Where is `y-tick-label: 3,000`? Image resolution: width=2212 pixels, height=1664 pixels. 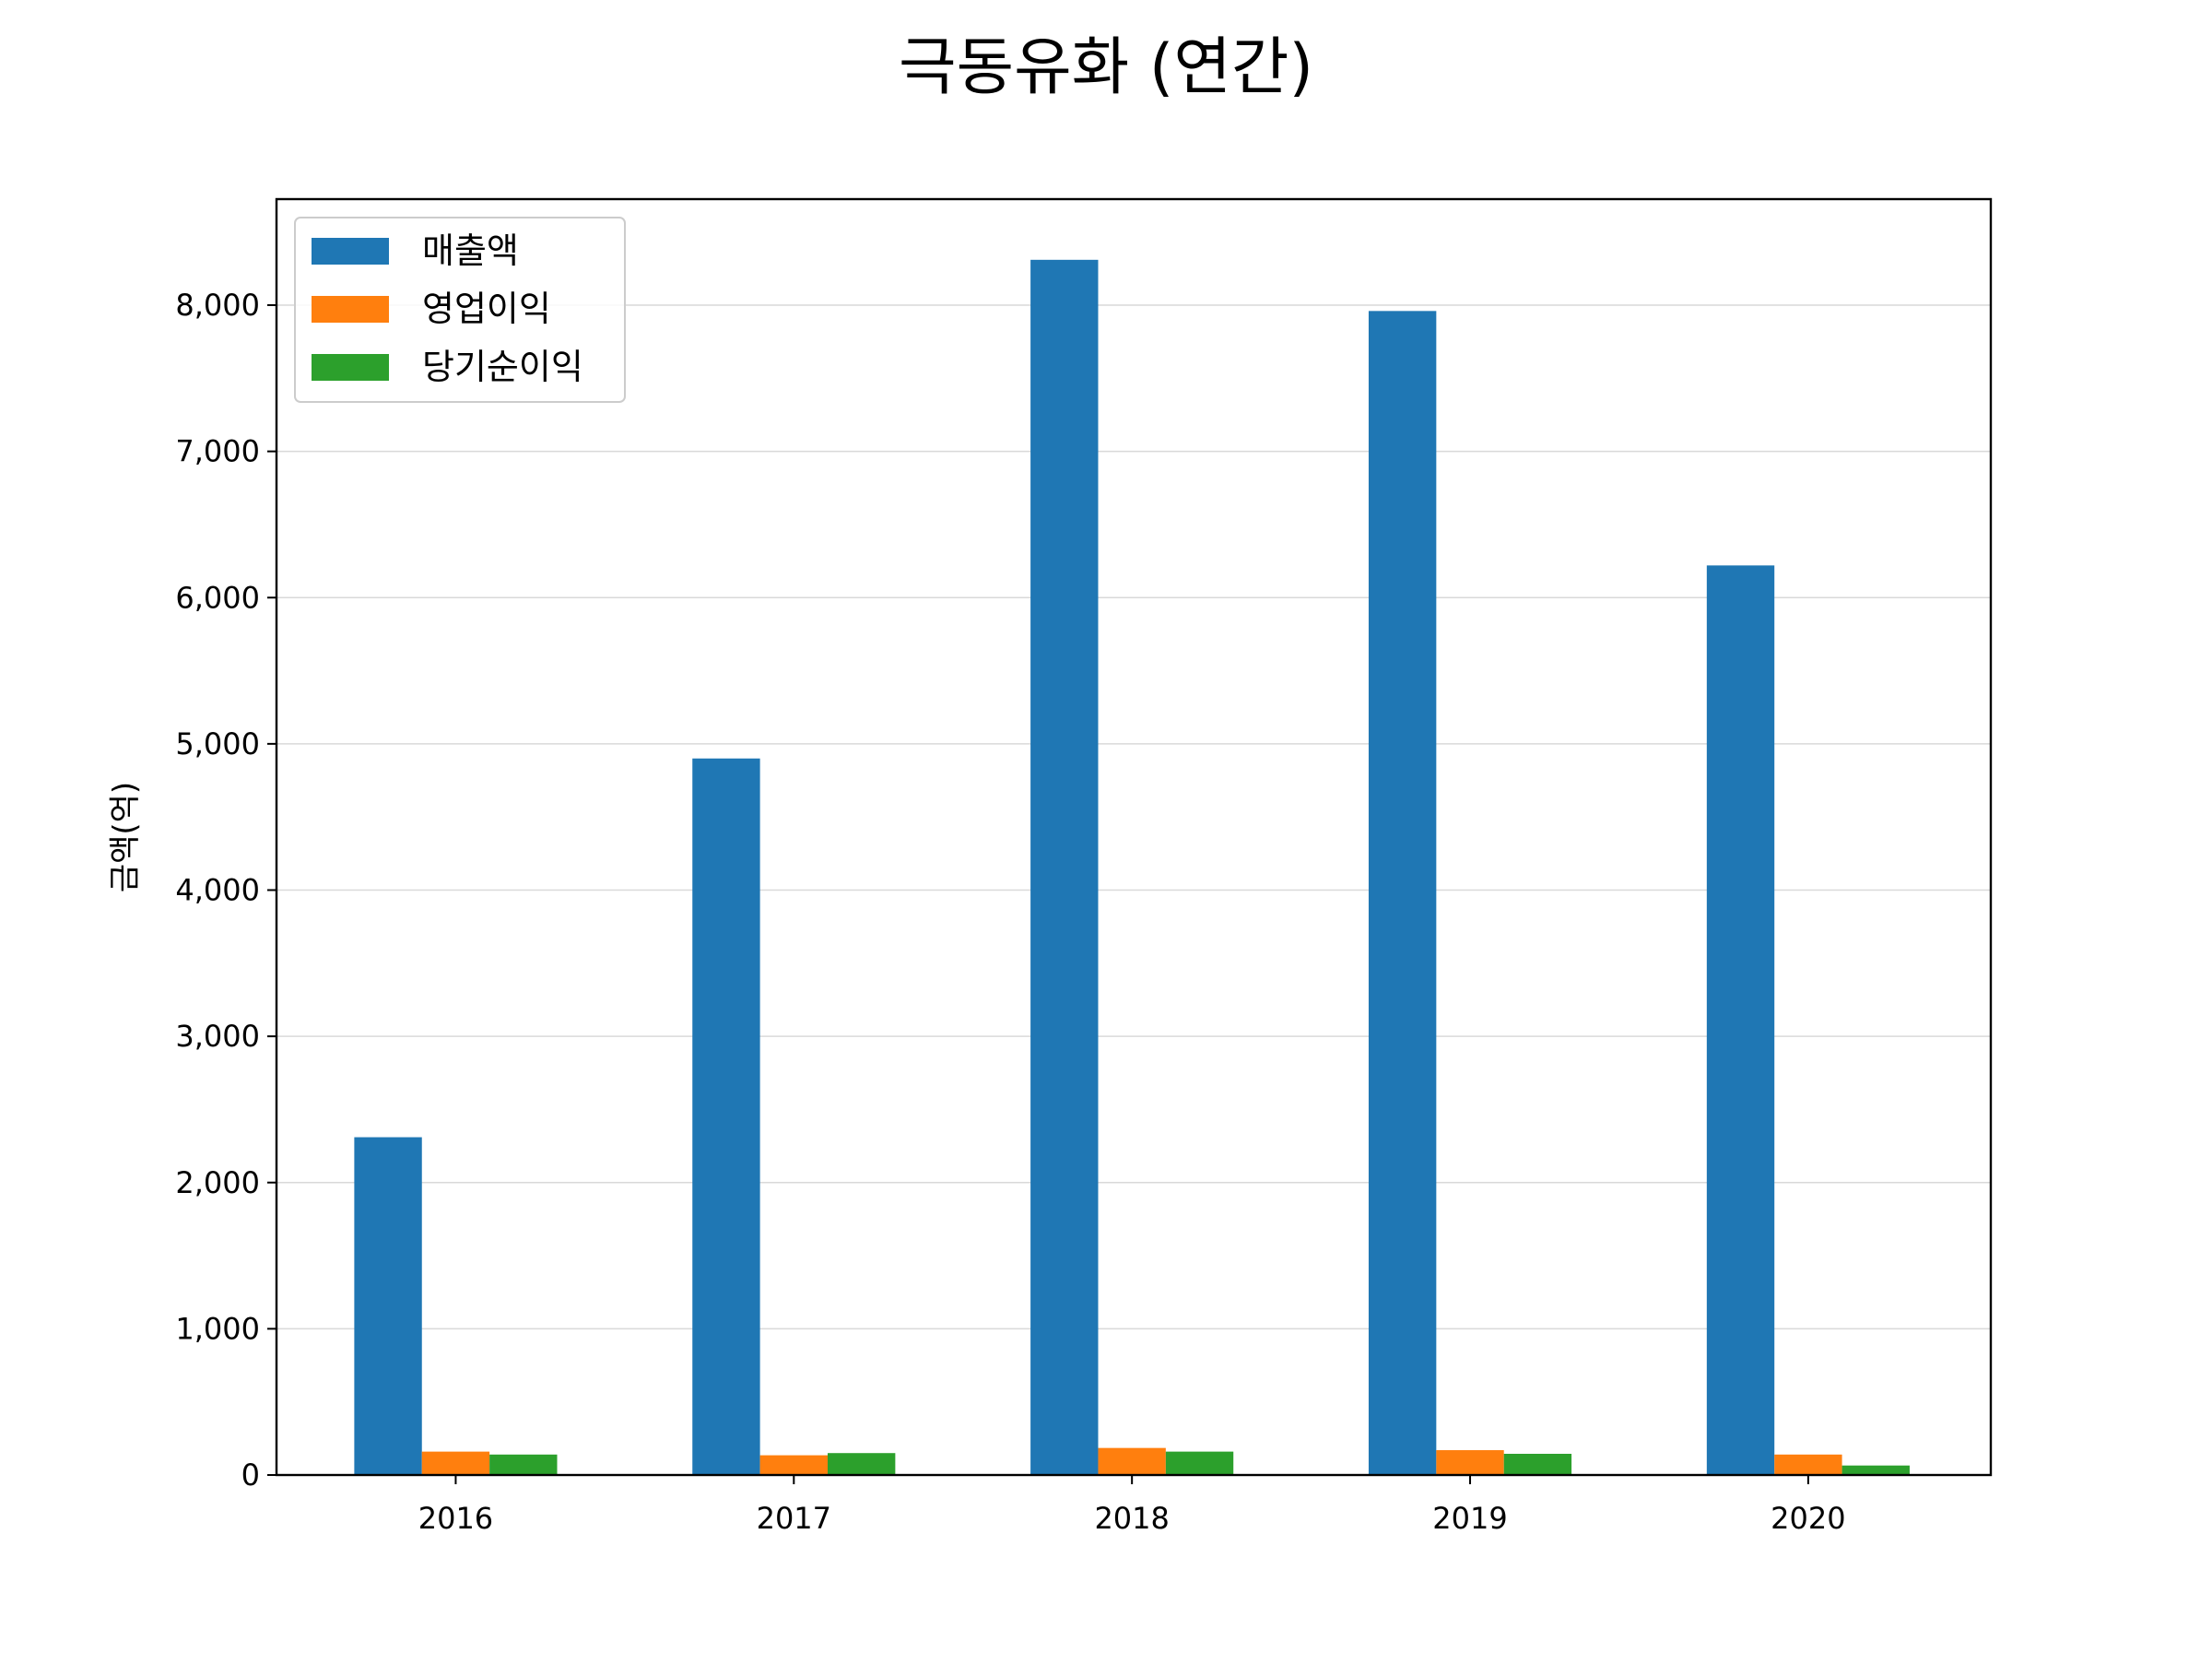 y-tick-label: 3,000 is located at coordinates (217, 1036).